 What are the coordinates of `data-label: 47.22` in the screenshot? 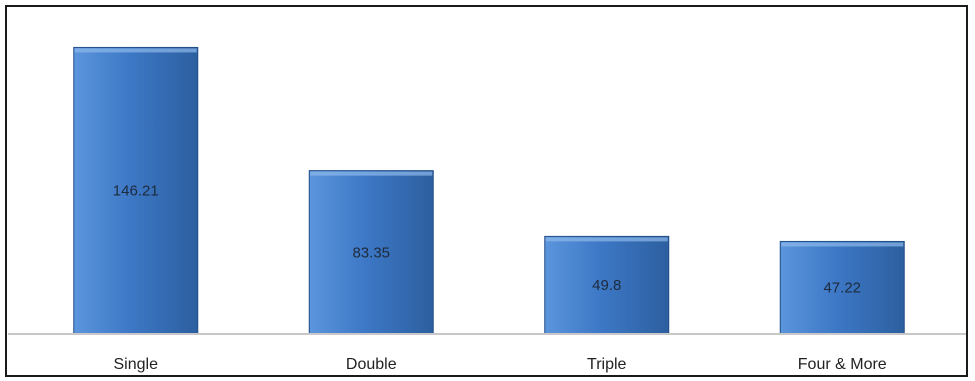 It's located at (842, 288).